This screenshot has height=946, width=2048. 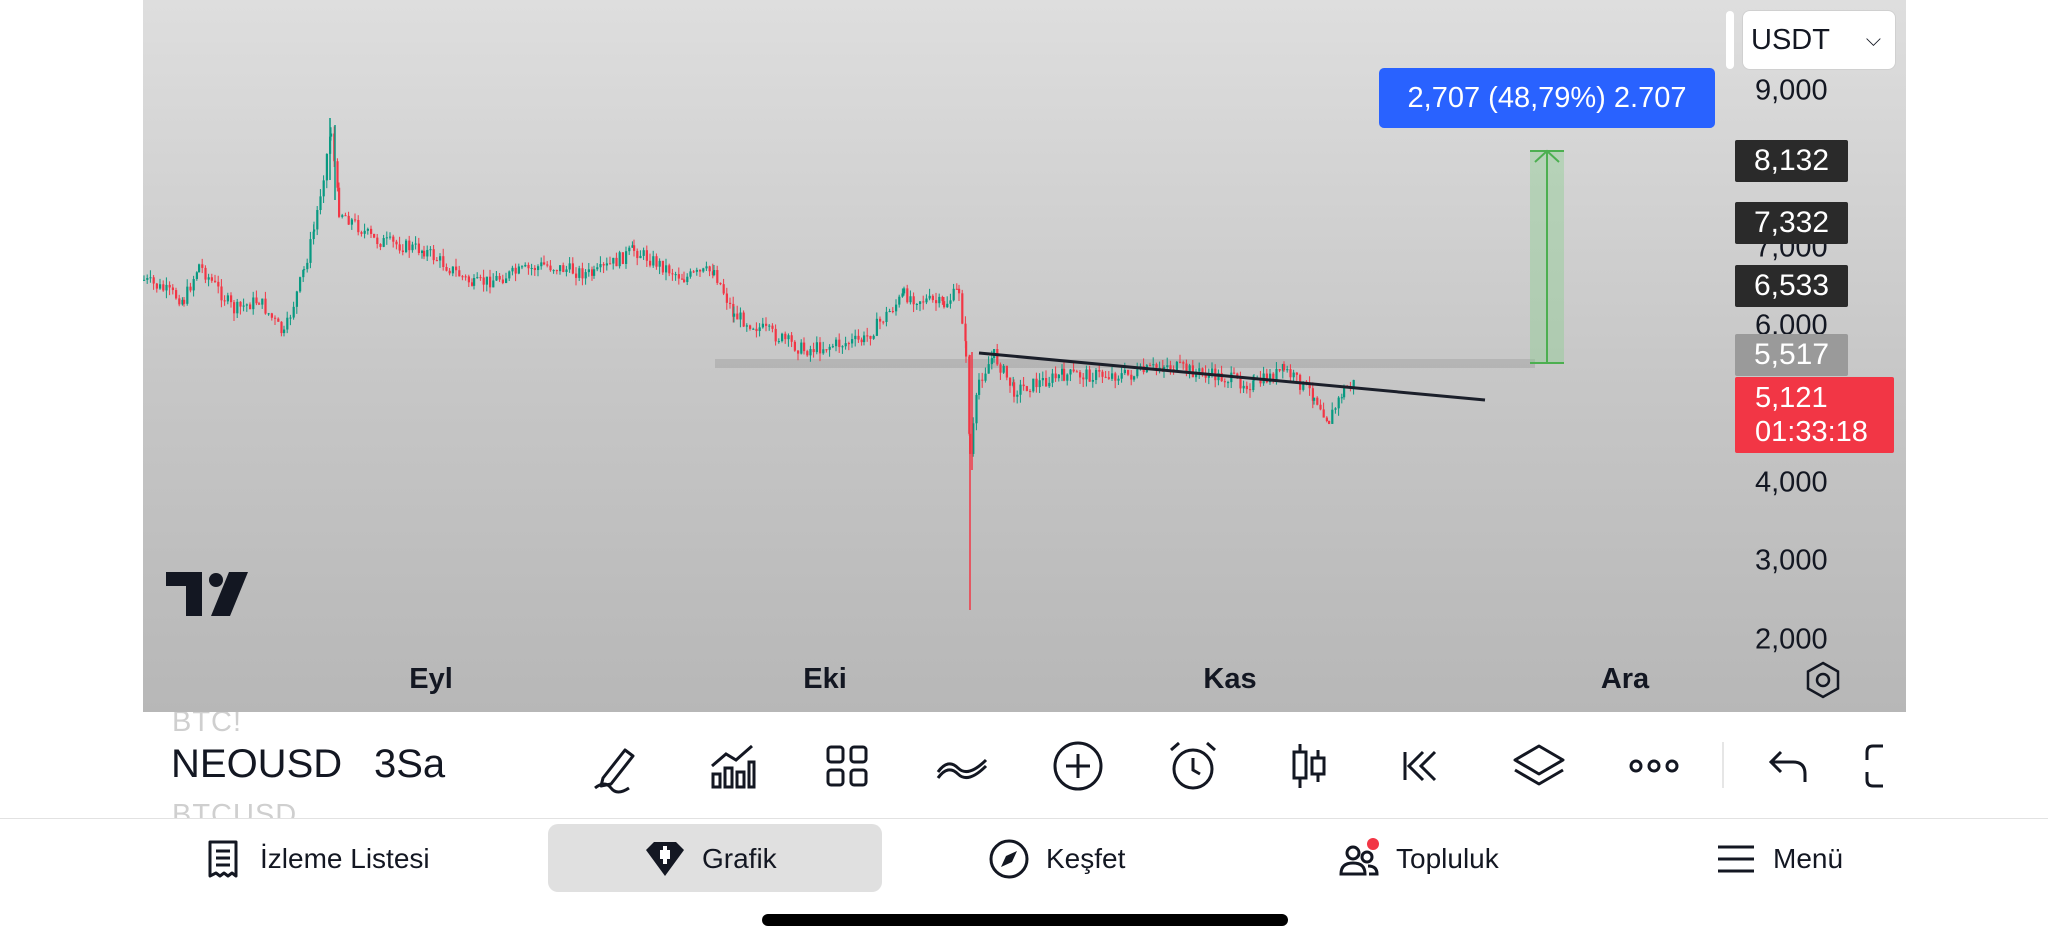 What do you see at coordinates (1078, 766) in the screenshot?
I see `add-circle-icon` at bounding box center [1078, 766].